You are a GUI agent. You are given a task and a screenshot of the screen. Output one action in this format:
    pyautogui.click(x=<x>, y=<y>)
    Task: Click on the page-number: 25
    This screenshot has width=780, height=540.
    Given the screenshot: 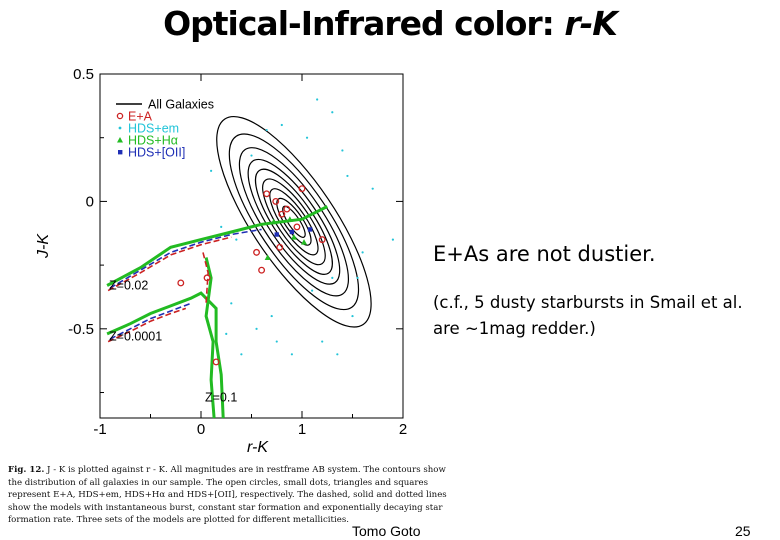 What is the action you would take?
    pyautogui.click(x=743, y=531)
    